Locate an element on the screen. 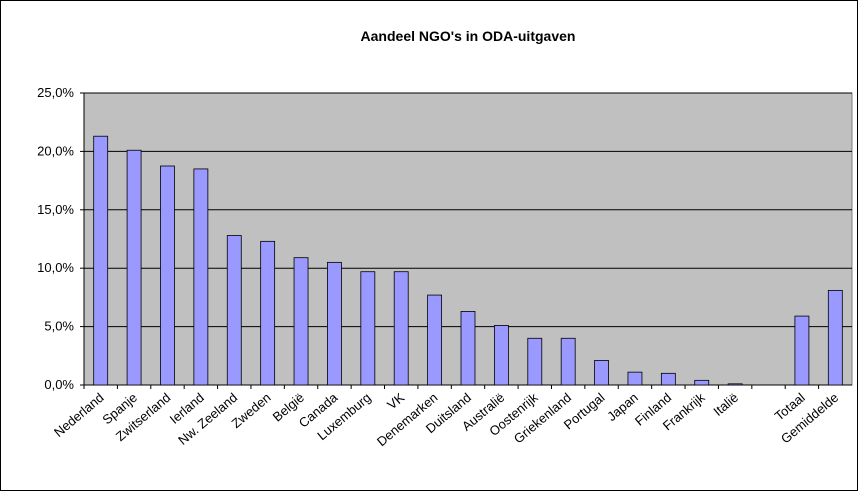 This screenshot has height=491, width=858. y-tick-label: 0,0% is located at coordinates (59, 384).